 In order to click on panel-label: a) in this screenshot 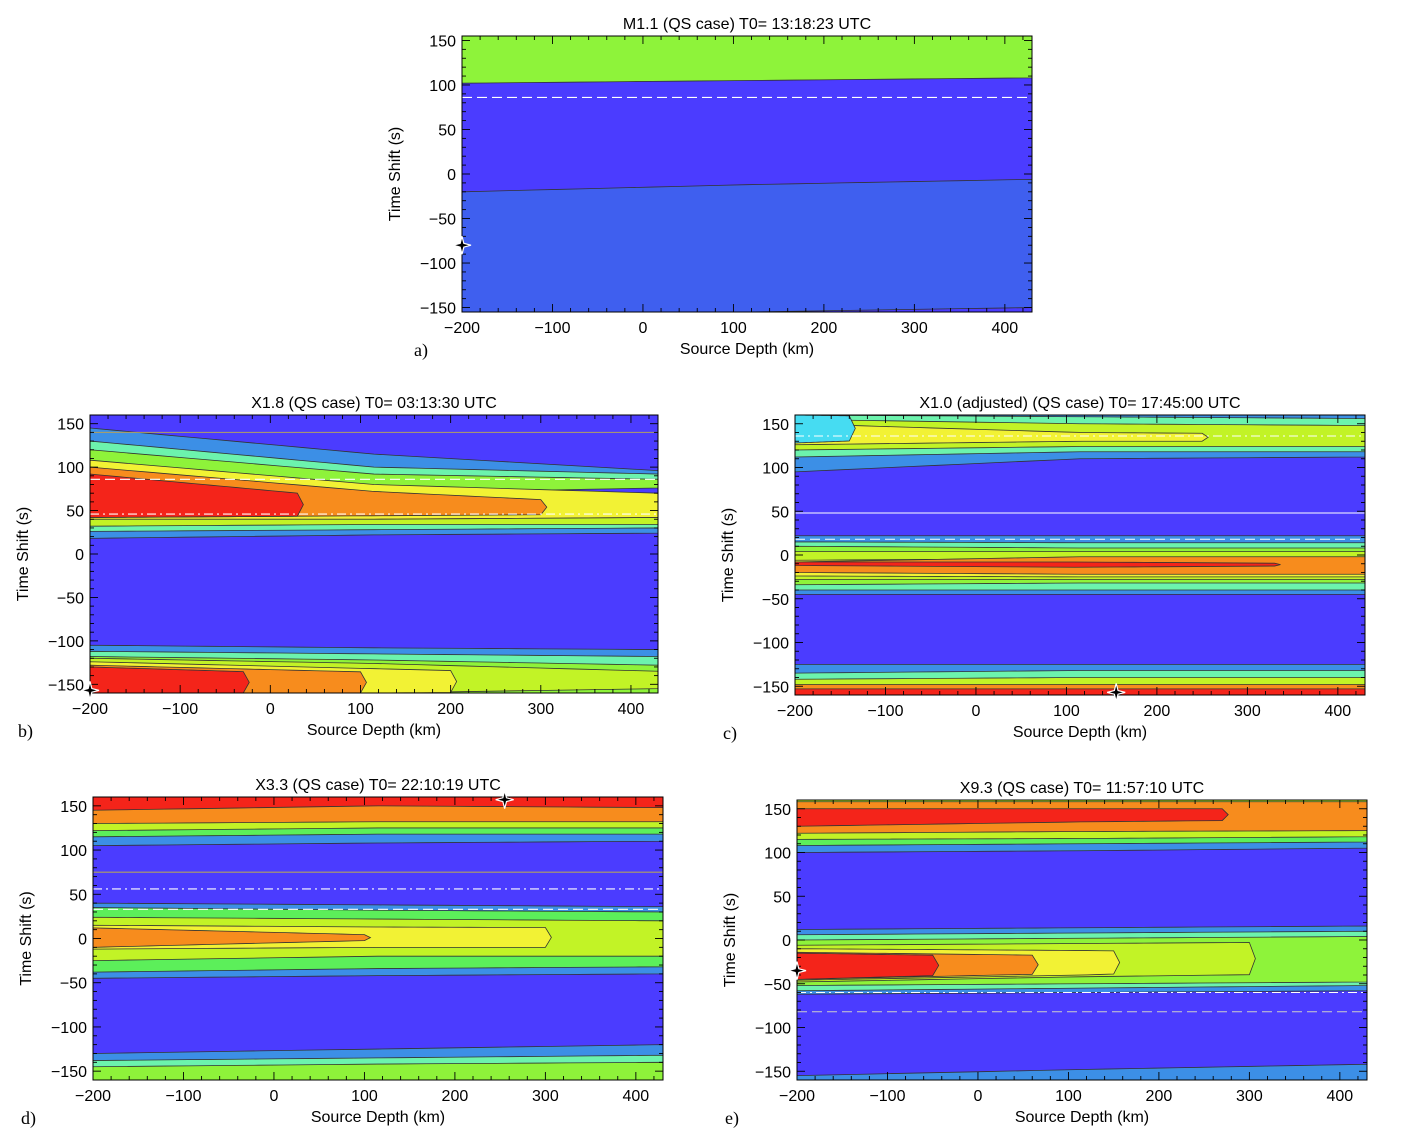, I will do `click(421, 350)`.